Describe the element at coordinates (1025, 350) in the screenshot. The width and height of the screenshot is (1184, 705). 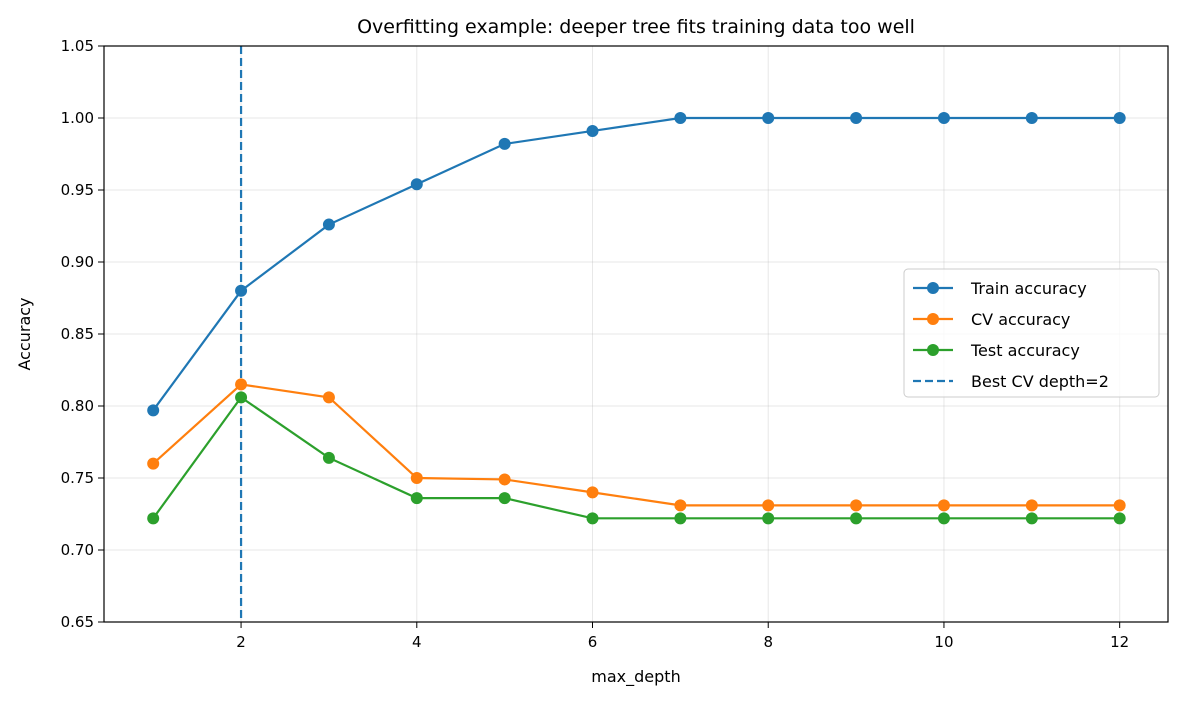
I see `legend-label: Test accuracy` at that location.